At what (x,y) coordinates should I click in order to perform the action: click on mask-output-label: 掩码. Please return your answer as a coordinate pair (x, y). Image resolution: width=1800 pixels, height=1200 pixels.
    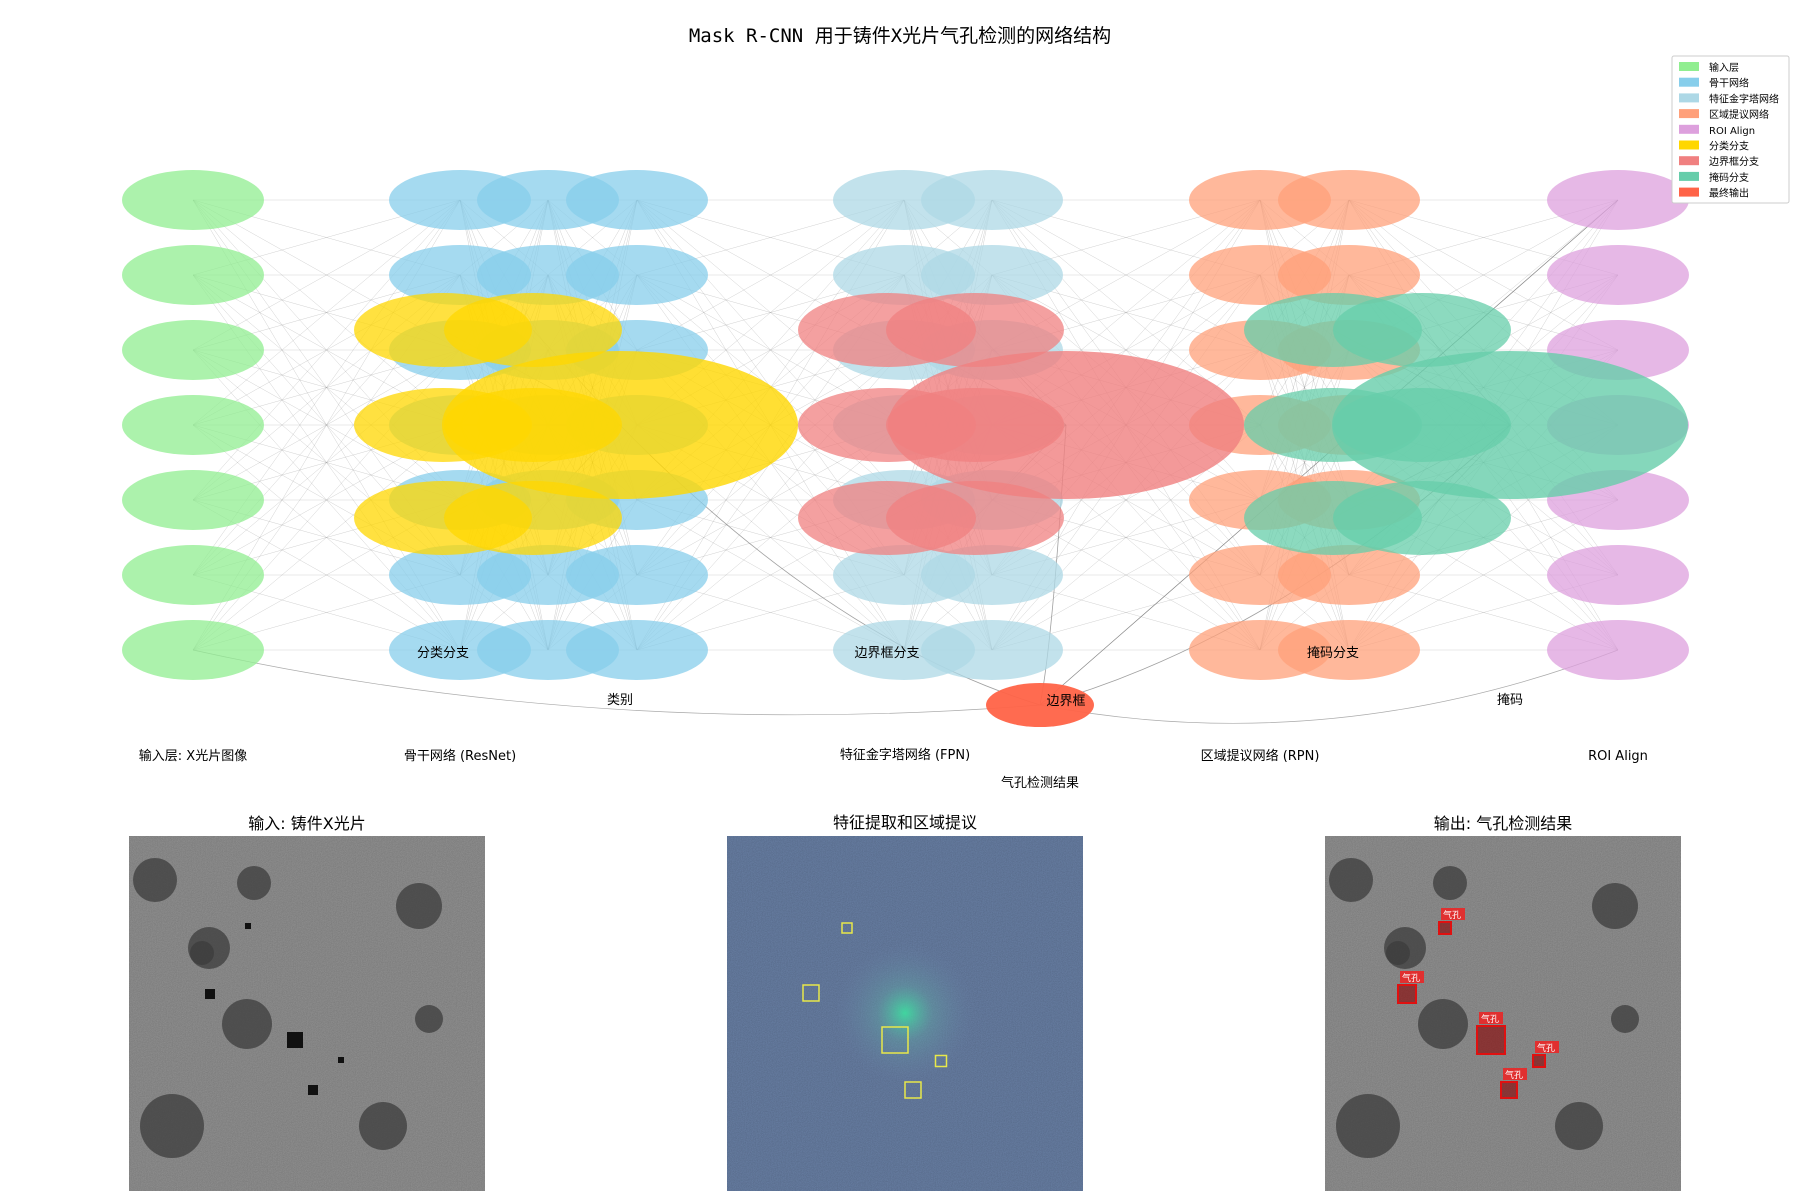
    Looking at the image, I should click on (1510, 700).